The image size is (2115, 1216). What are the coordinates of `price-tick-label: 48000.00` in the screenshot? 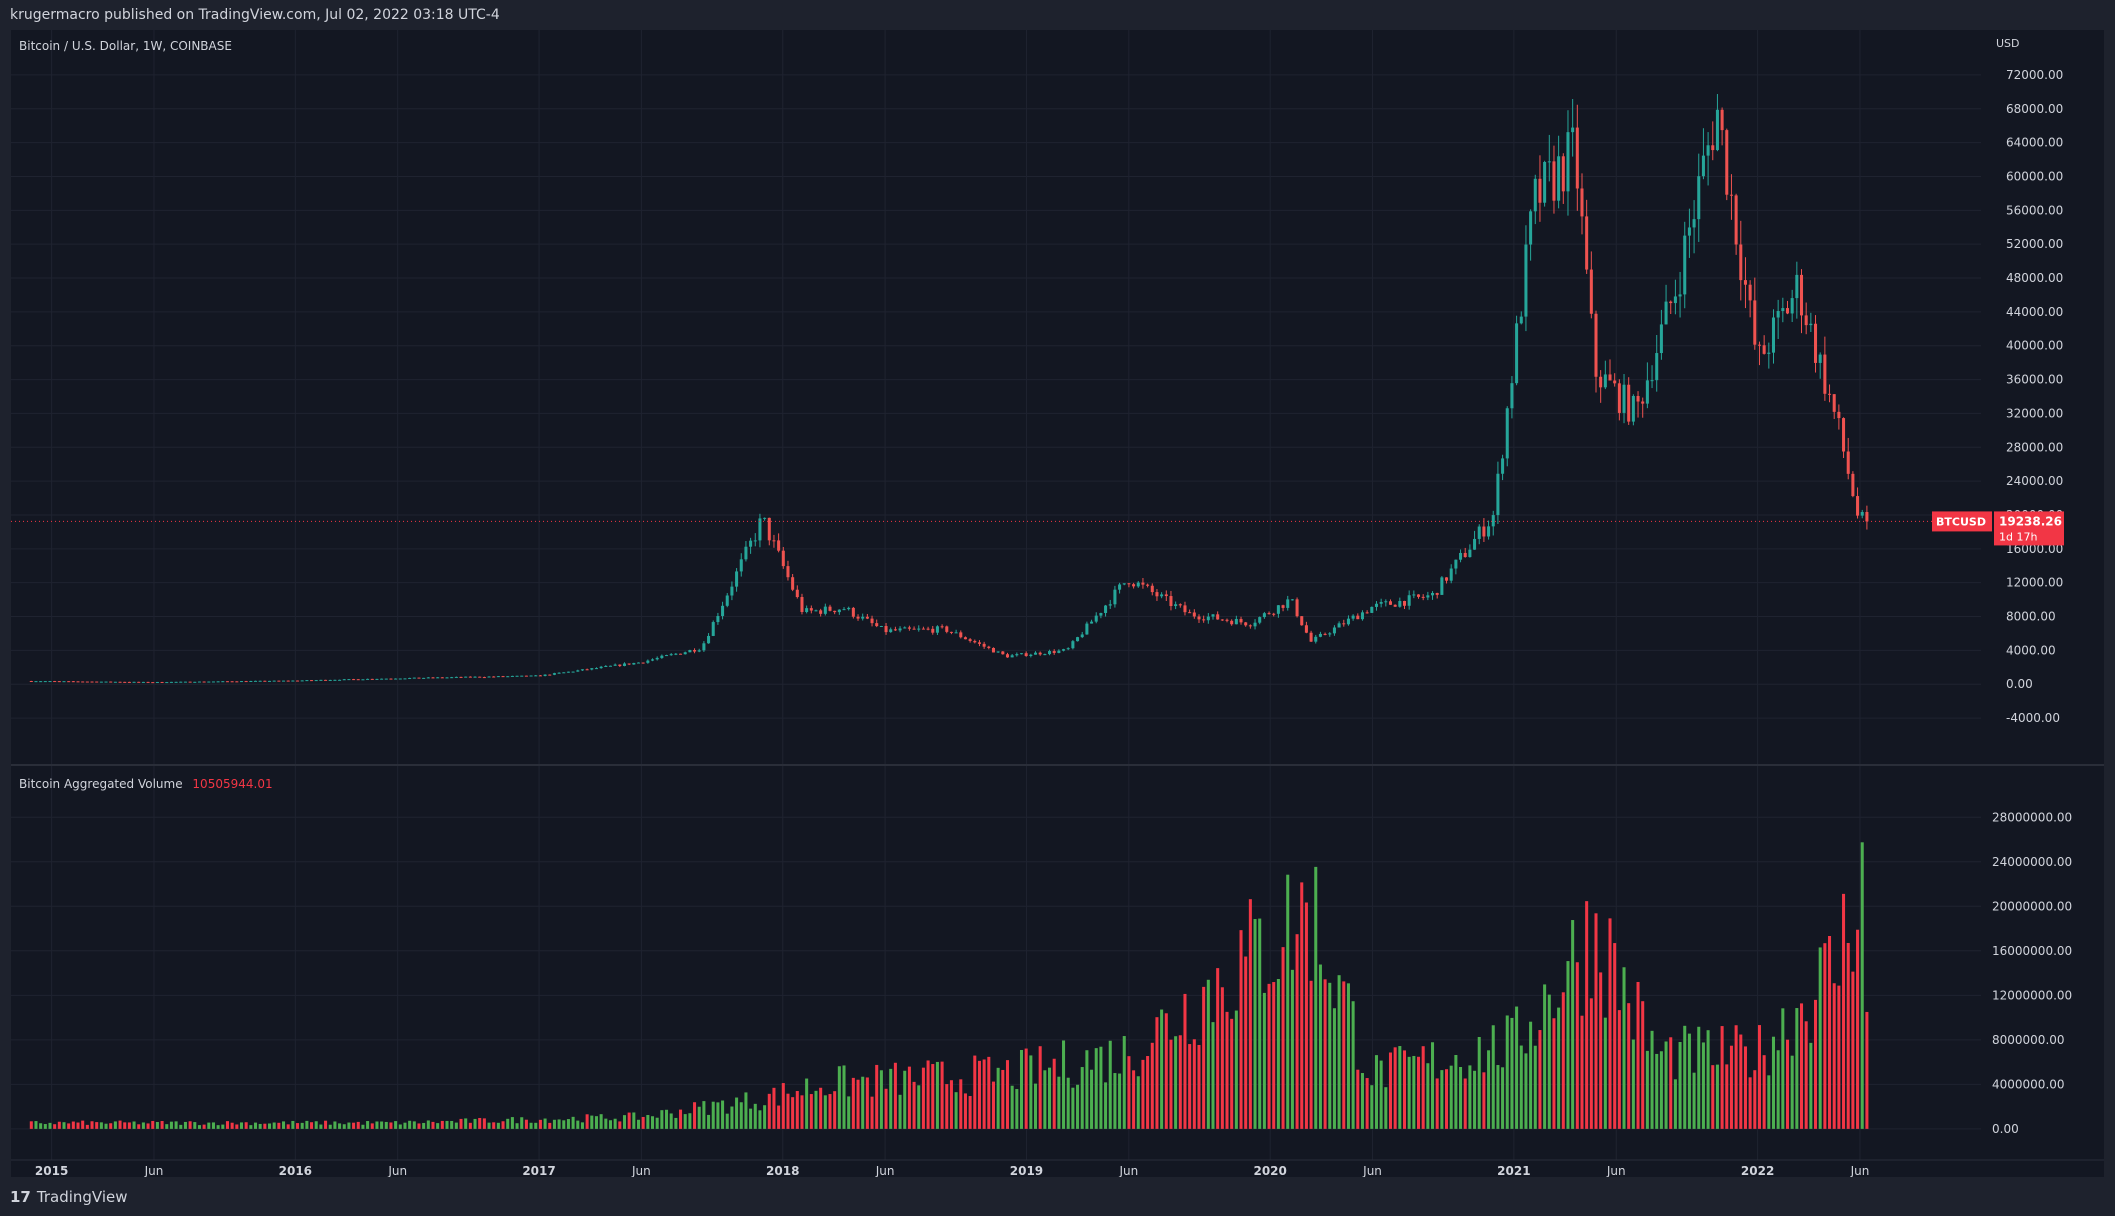 It's located at (2034, 278).